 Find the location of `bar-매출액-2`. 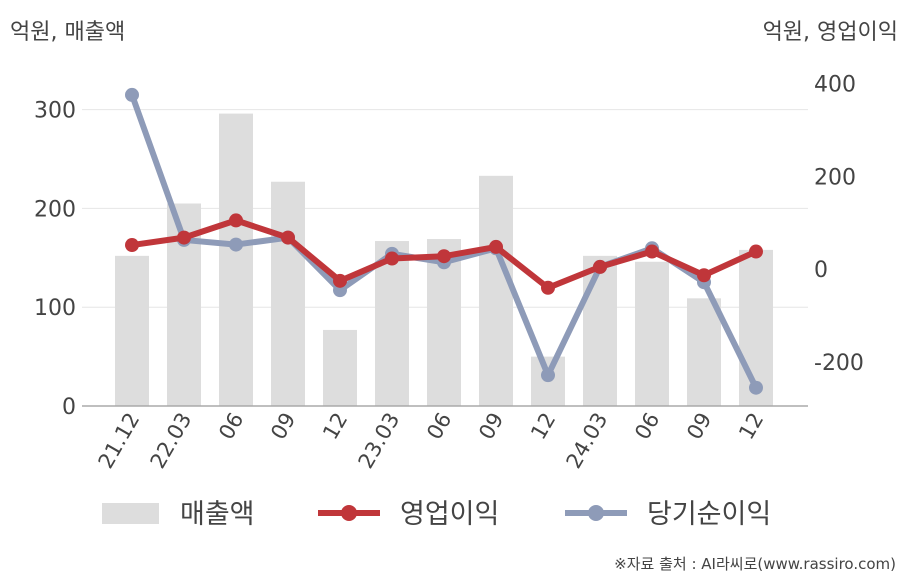

bar-매출액-2 is located at coordinates (236, 259).